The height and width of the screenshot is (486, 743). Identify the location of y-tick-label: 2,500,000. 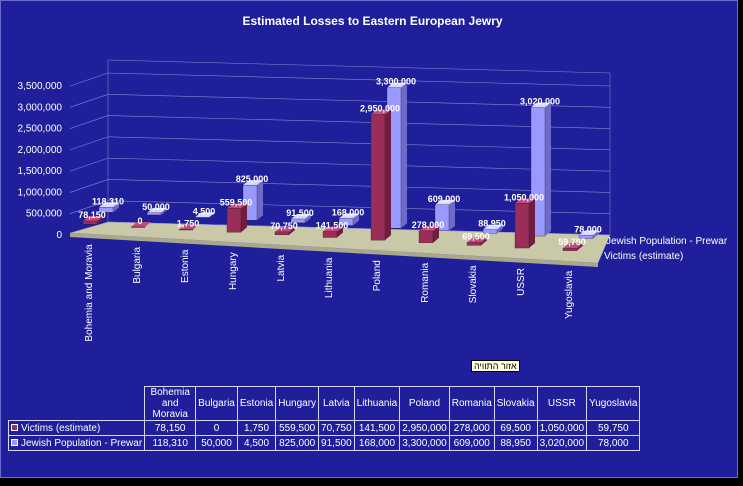
(40, 129).